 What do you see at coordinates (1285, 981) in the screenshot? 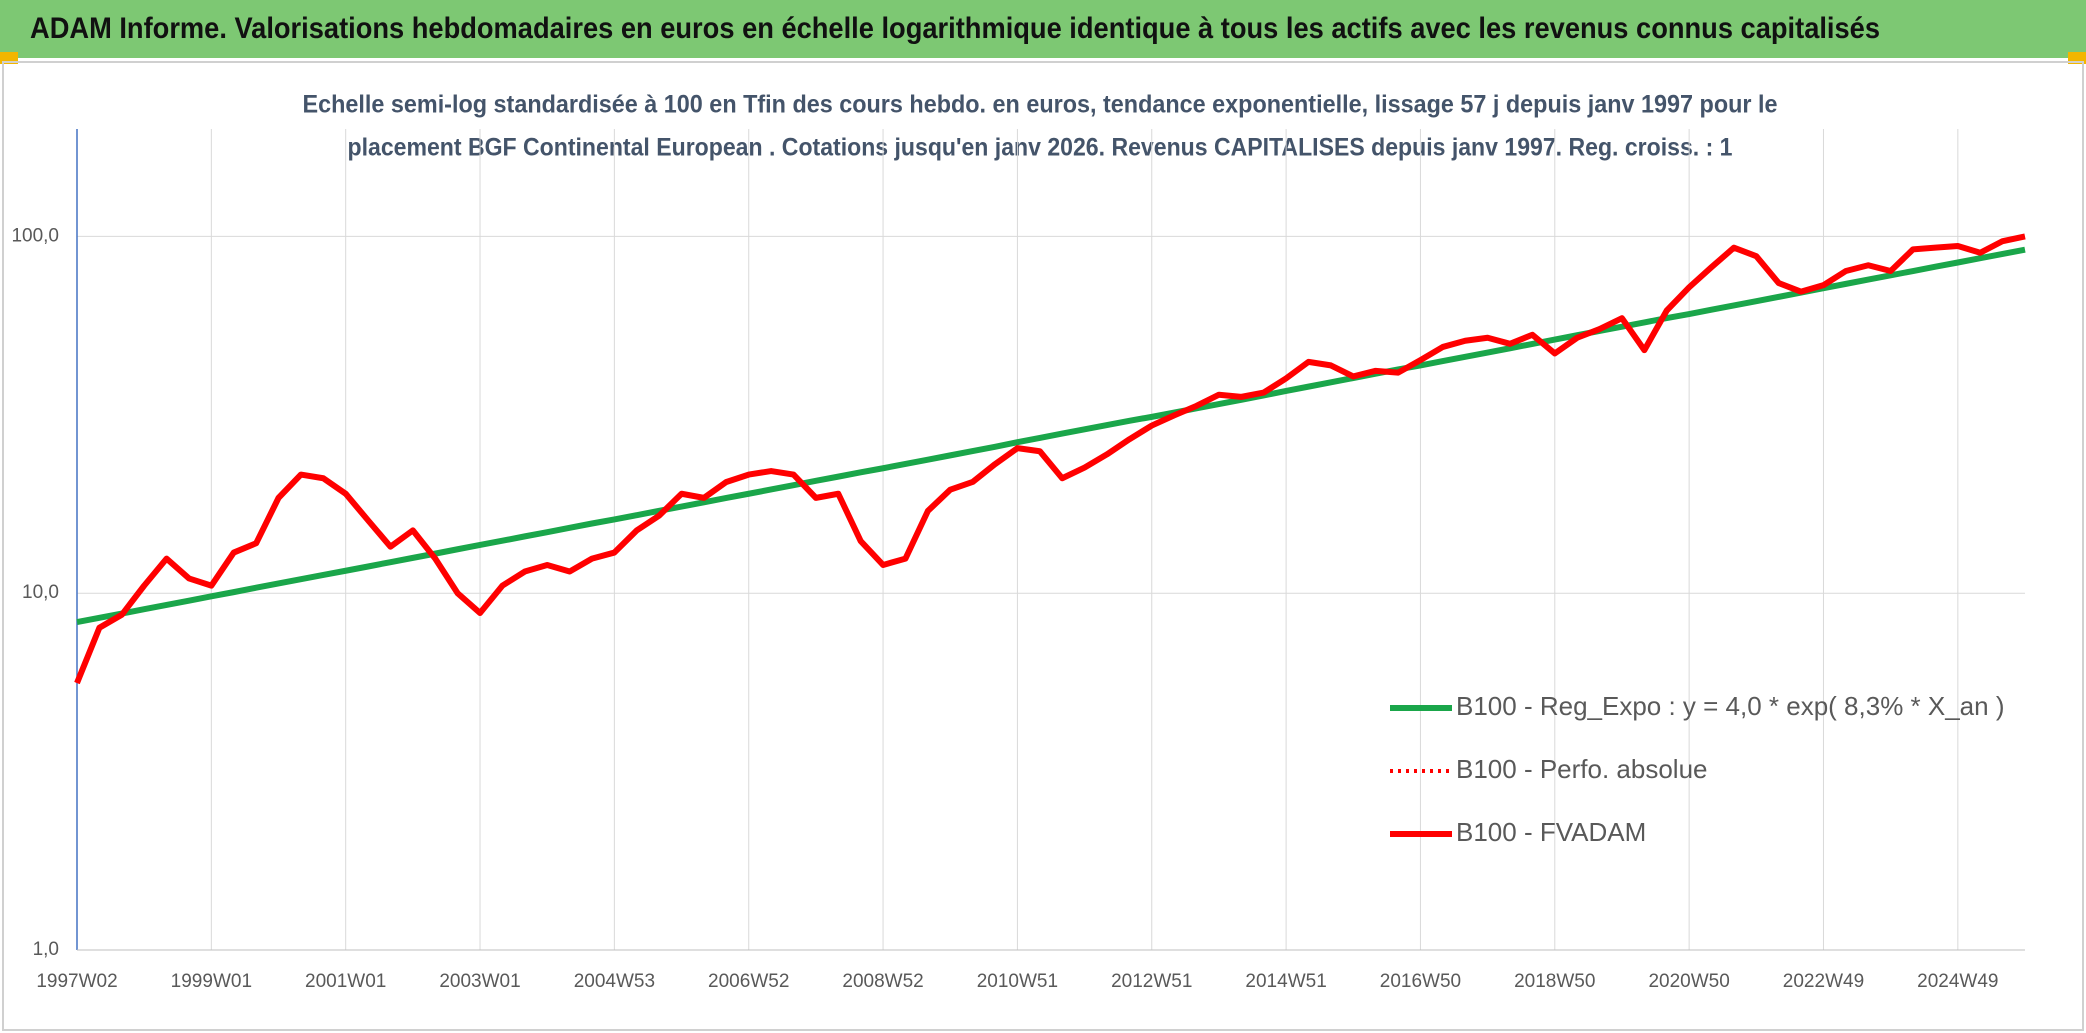
I see `x-tick-label: 2014W51` at bounding box center [1285, 981].